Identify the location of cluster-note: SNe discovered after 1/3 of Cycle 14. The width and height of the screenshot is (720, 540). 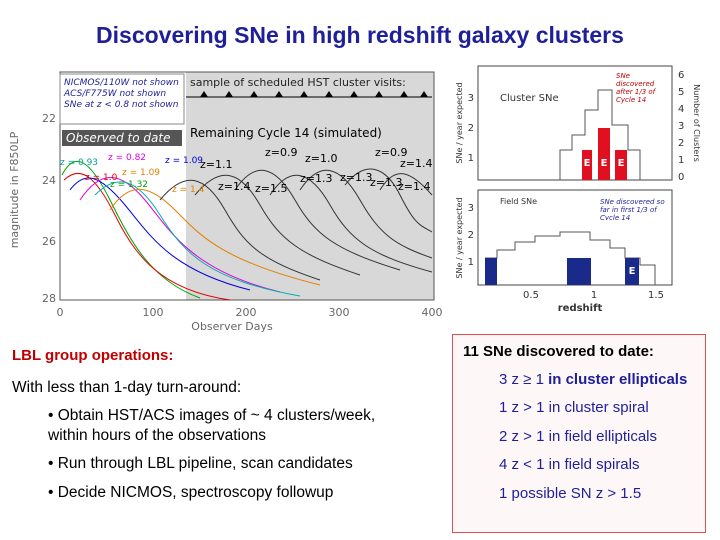
(636, 88).